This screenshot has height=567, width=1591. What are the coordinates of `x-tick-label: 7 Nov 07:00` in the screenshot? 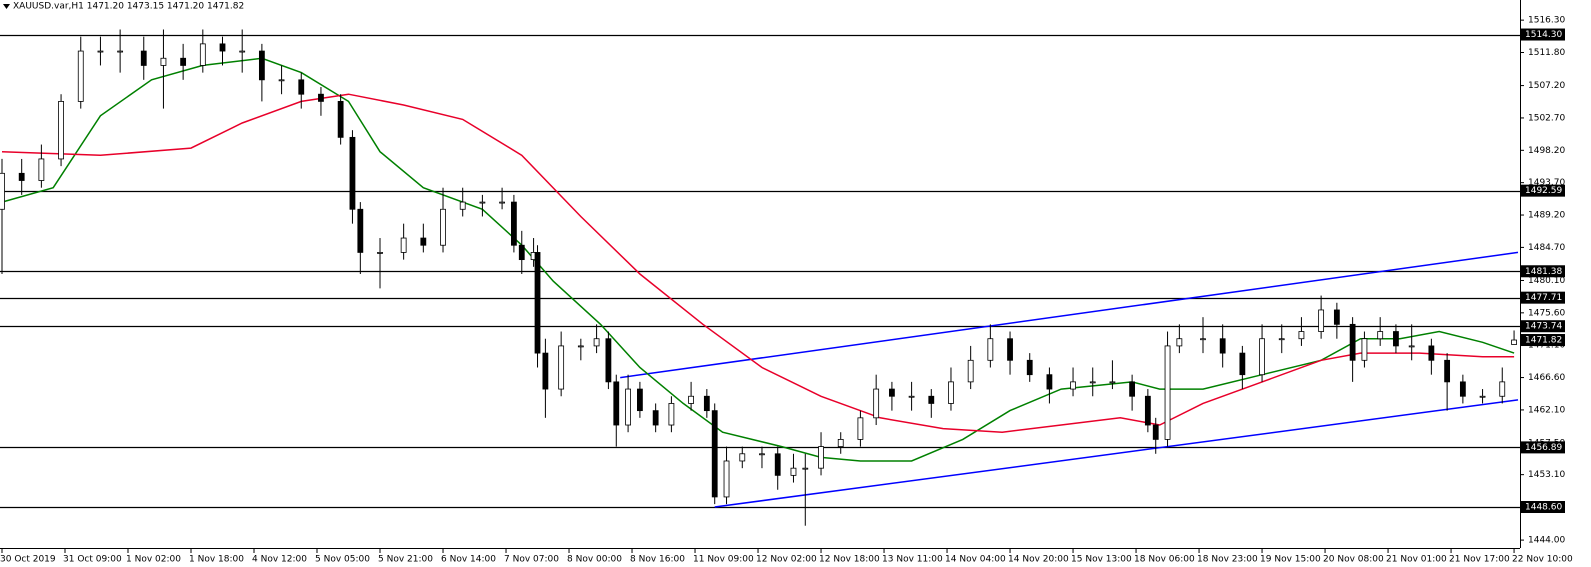 It's located at (531, 560).